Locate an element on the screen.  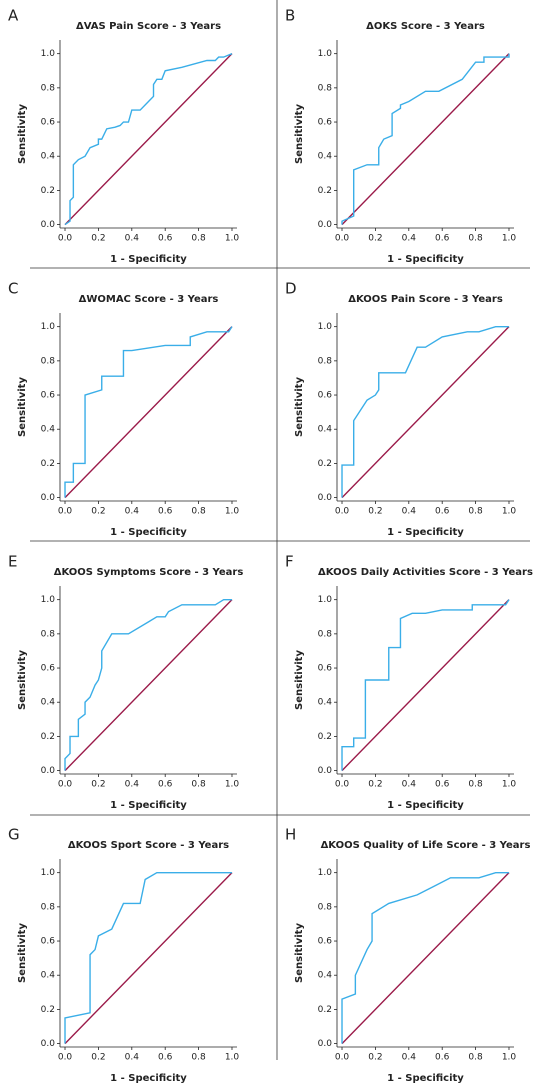
panel-letter: E is located at coordinates (12, 562).